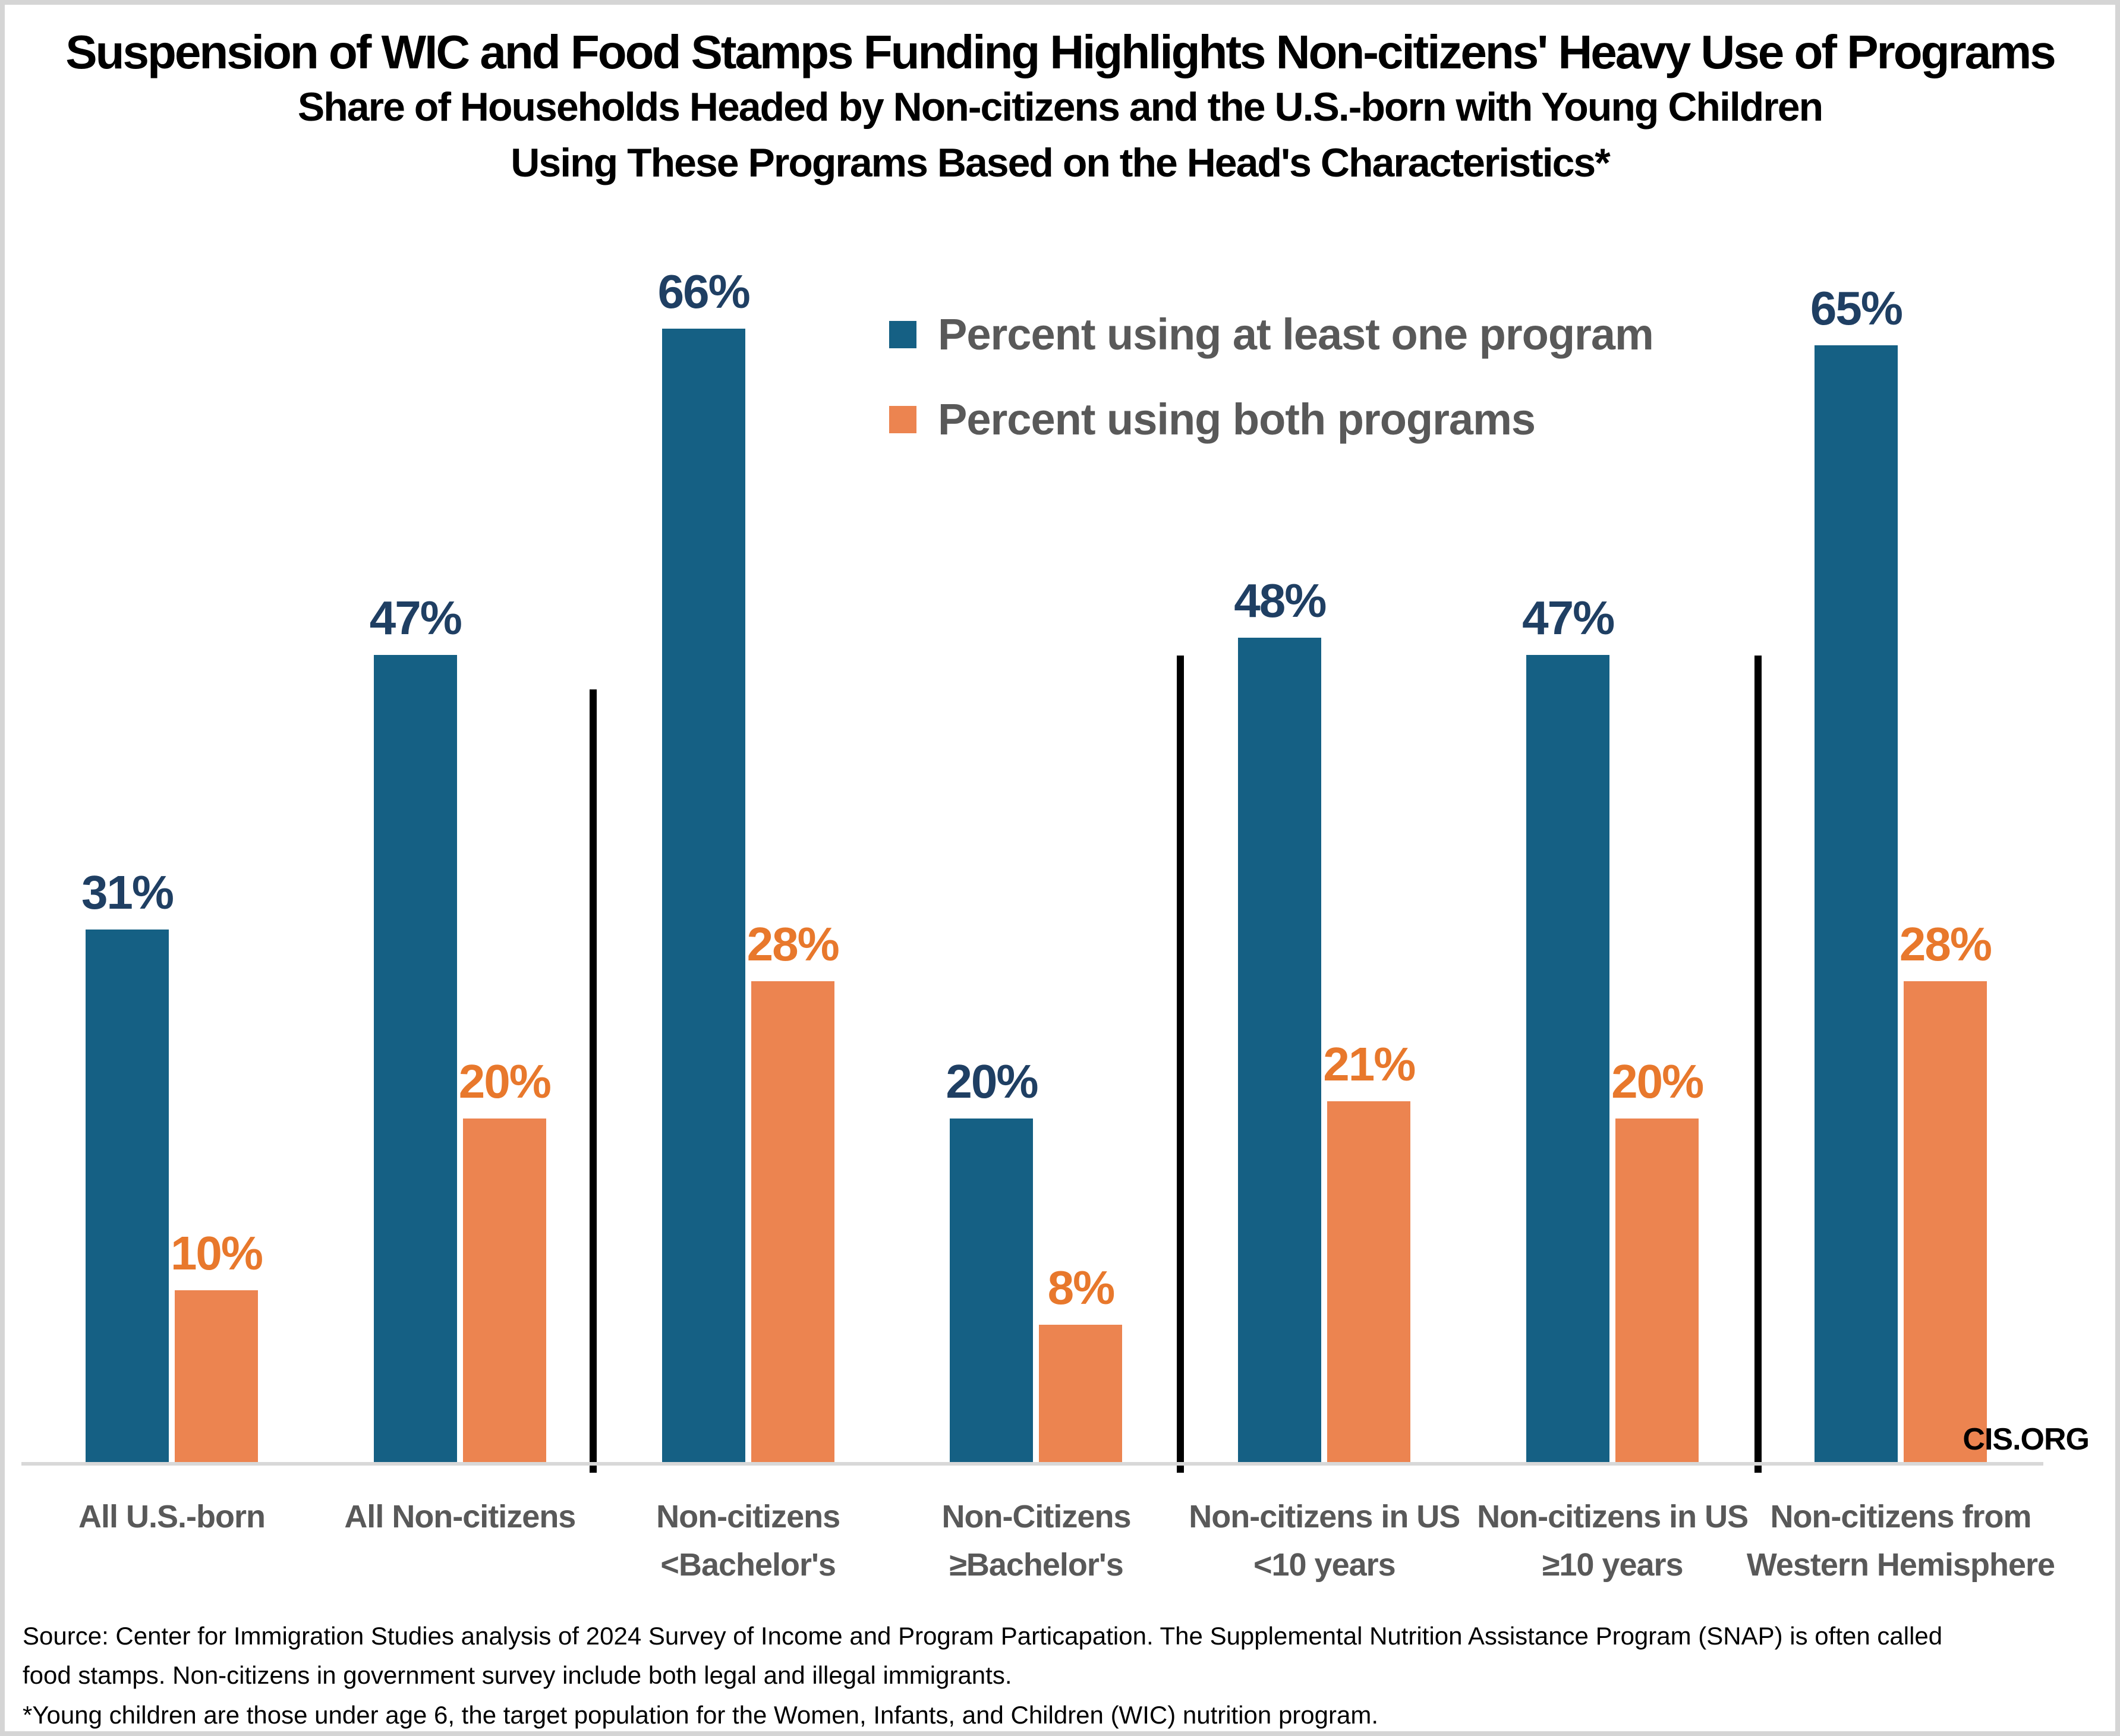 The image size is (2120, 1736). I want to click on cis-org-watermark: CIS.ORG, so click(2027, 1439).